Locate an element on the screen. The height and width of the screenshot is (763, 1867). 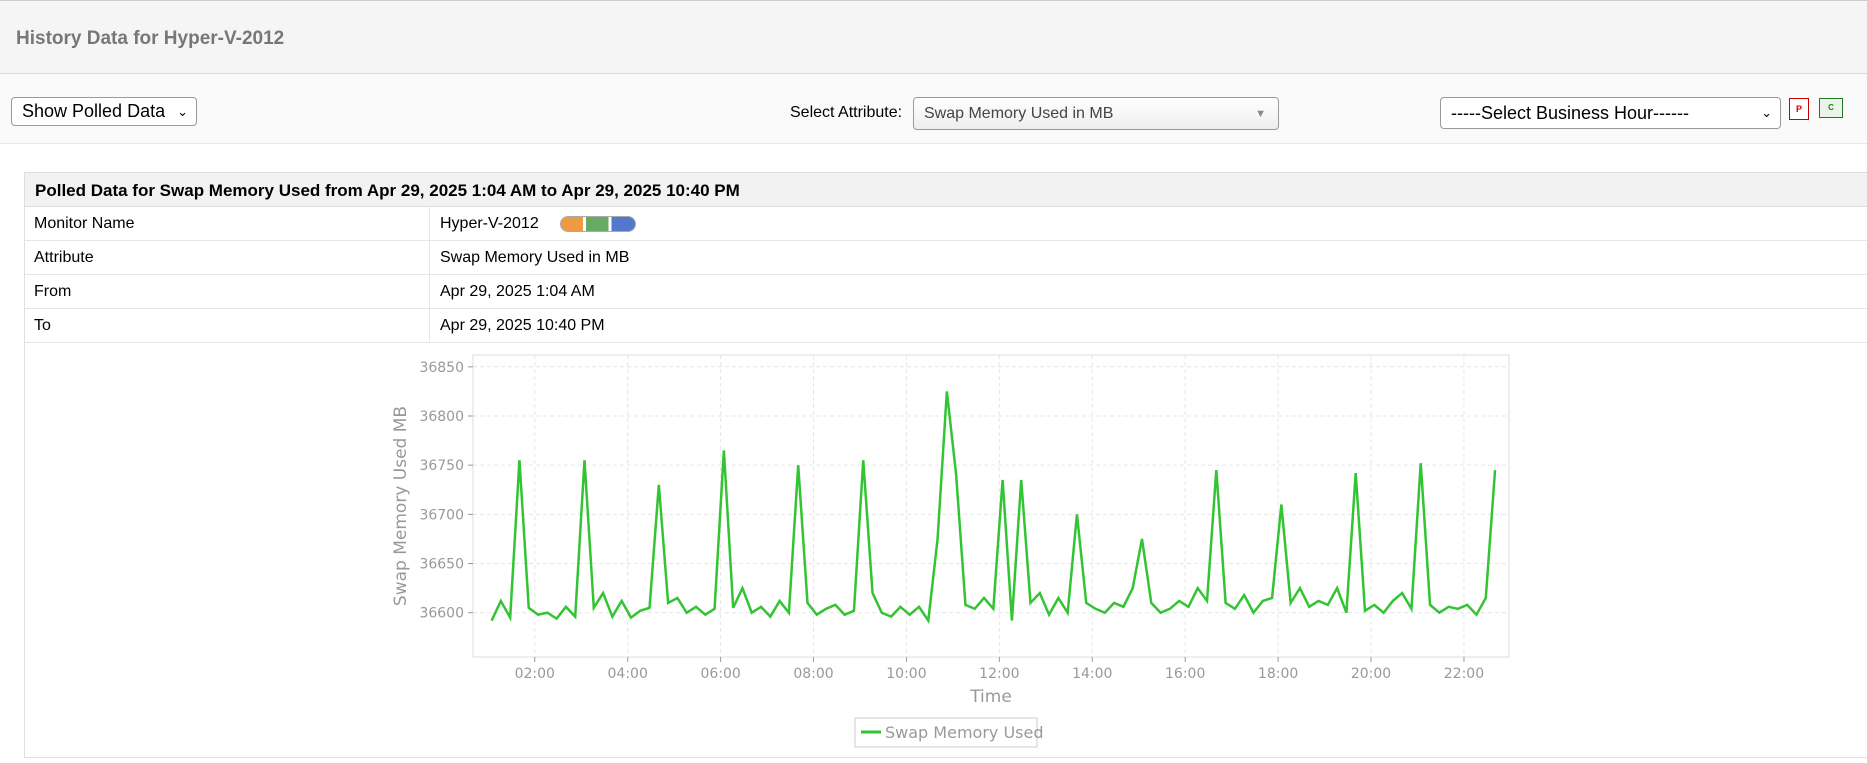
detail-label: From is located at coordinates (53, 291).